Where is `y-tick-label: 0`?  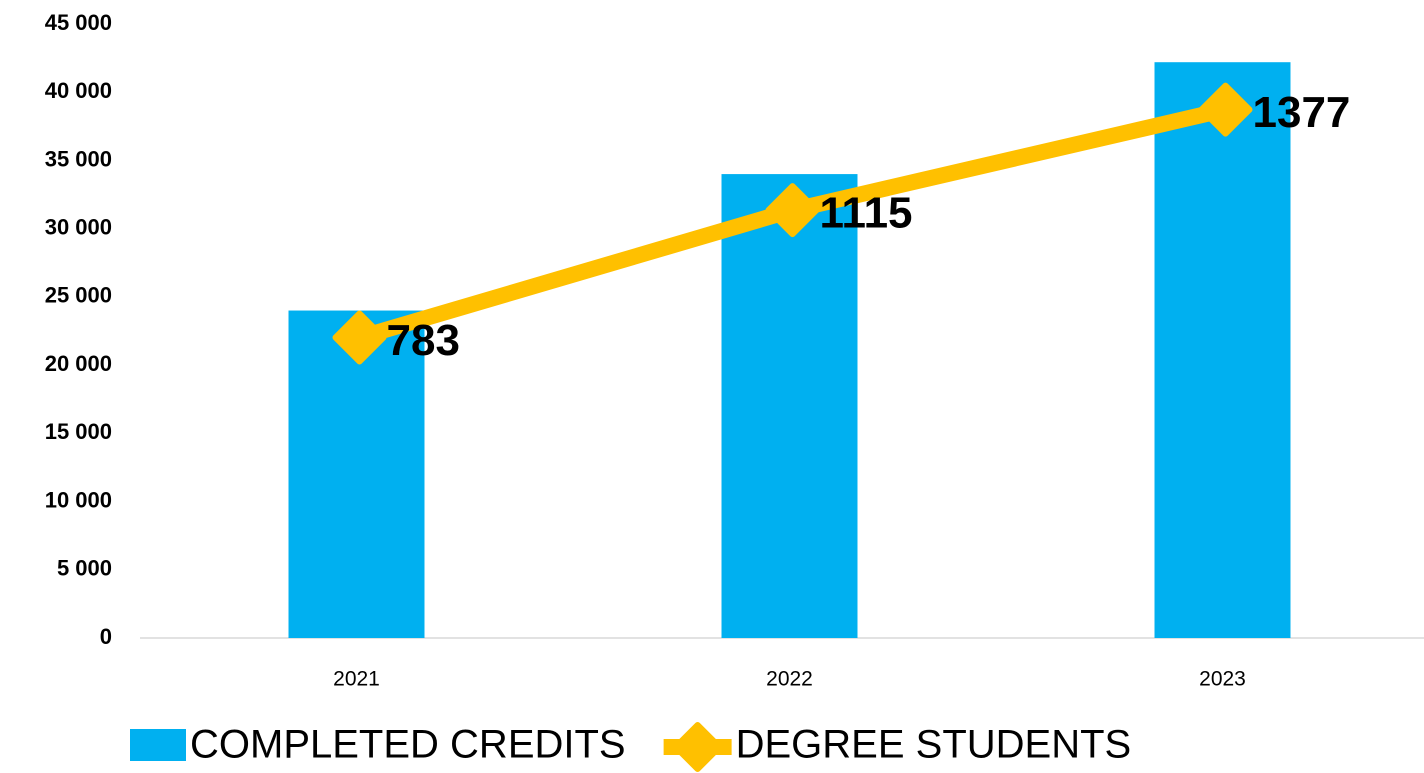 y-tick-label: 0 is located at coordinates (106, 636).